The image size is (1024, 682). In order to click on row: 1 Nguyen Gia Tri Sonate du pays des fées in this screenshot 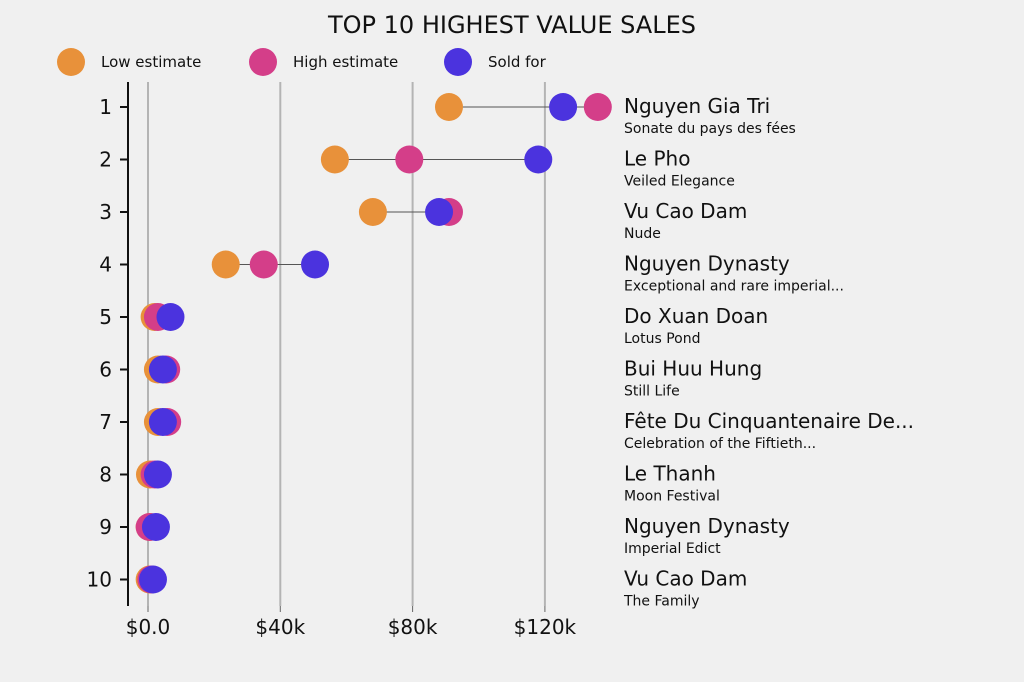, I will do `click(447, 115)`.